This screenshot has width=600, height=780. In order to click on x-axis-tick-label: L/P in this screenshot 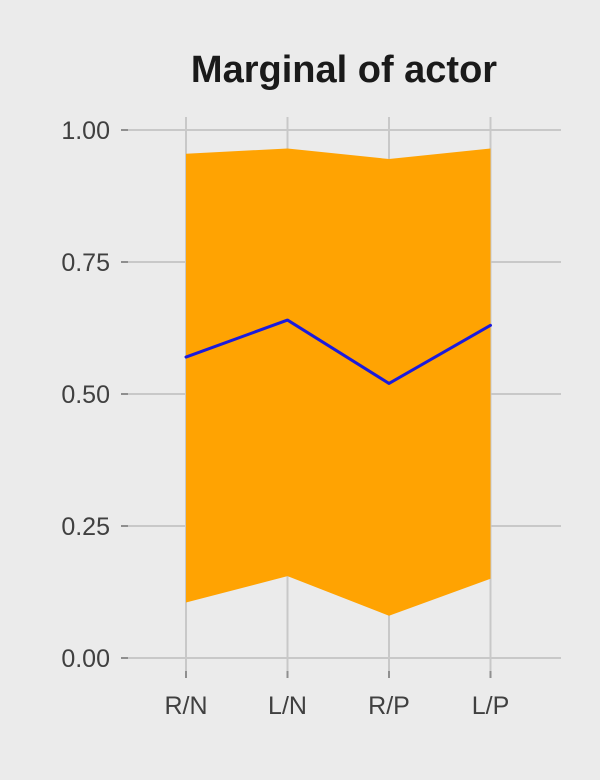, I will do `click(491, 706)`.